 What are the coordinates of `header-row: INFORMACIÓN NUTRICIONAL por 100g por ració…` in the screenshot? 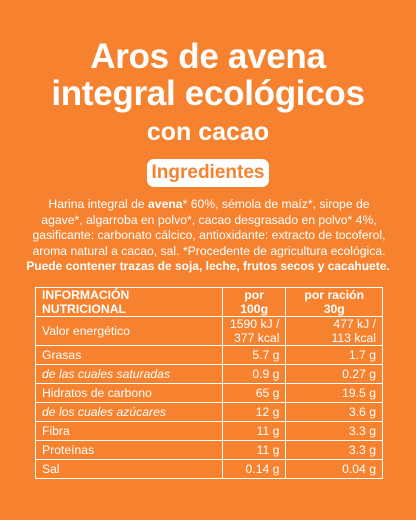 It's located at (209, 302).